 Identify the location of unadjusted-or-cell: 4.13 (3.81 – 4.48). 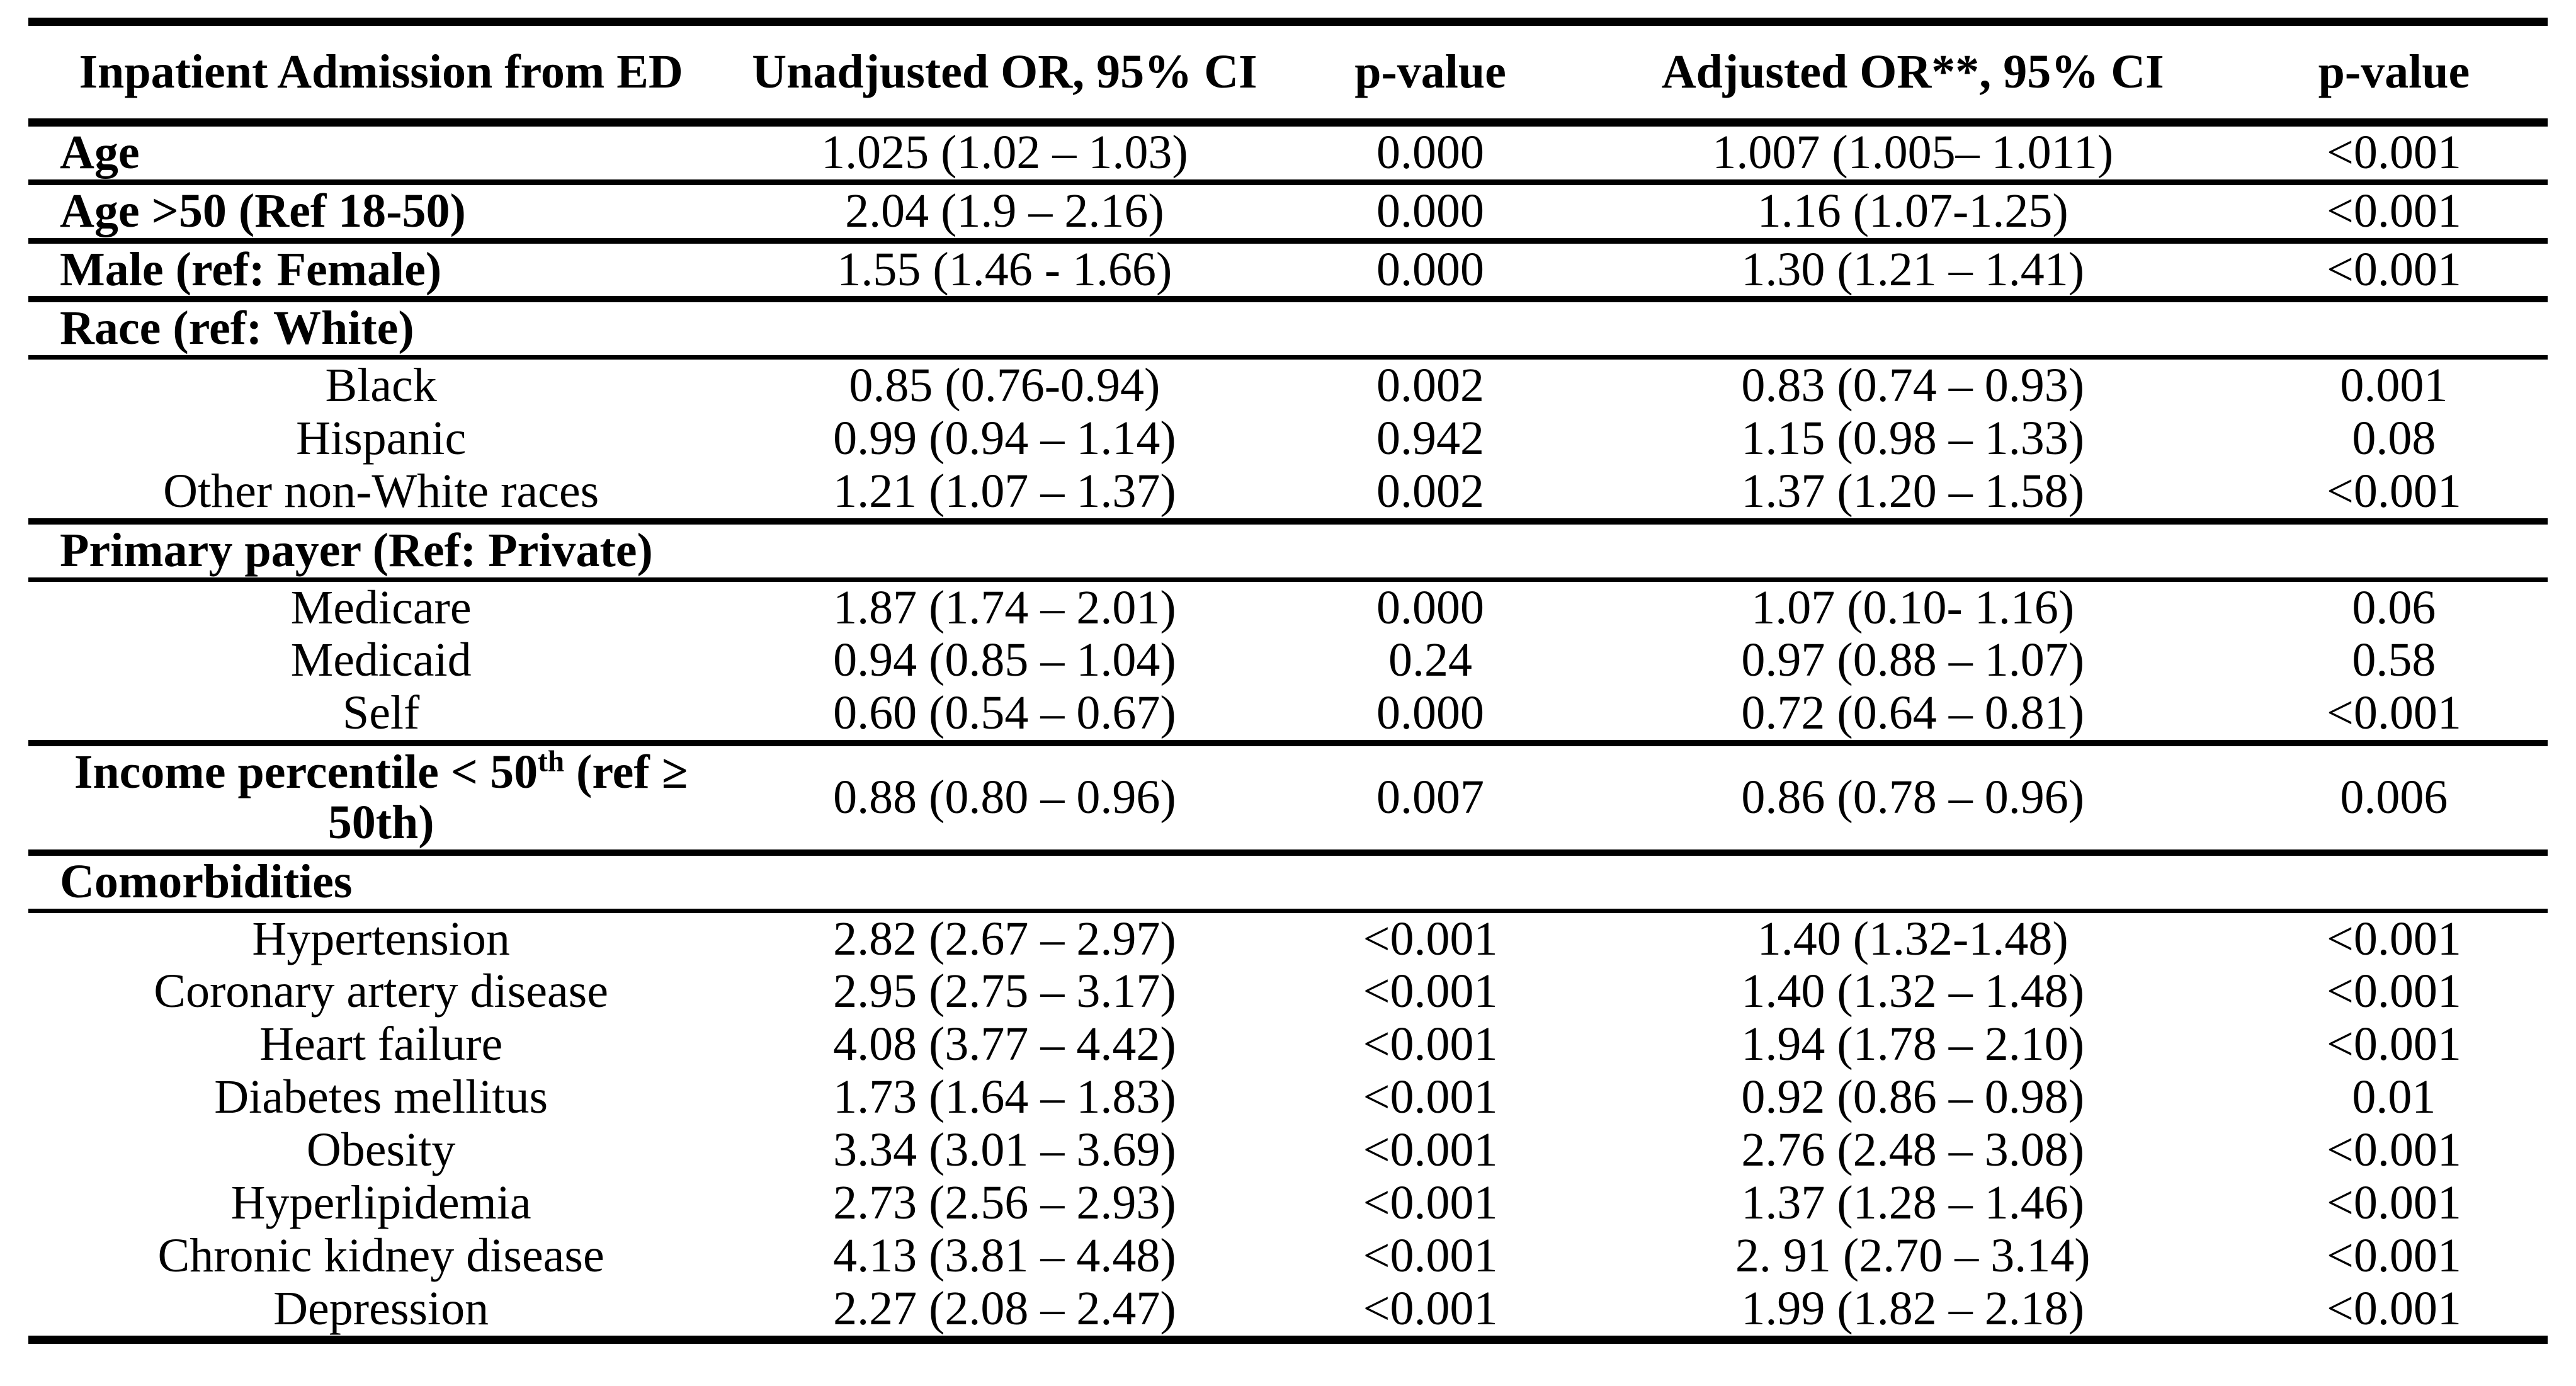
(1004, 1256).